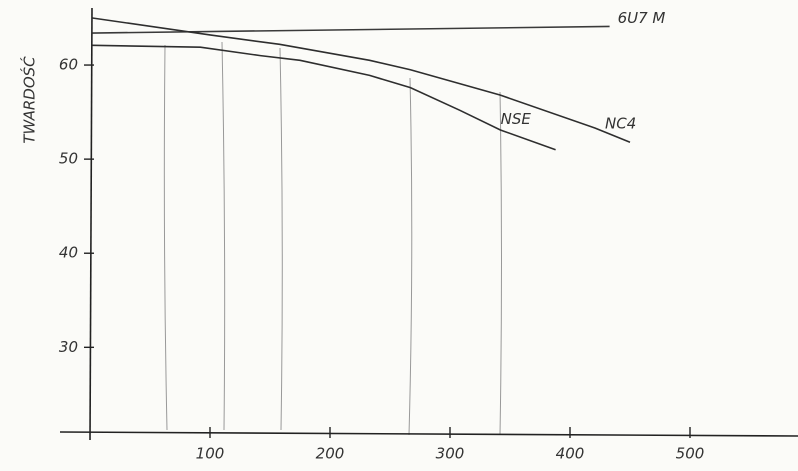  Describe the element at coordinates (68, 347) in the screenshot. I see `y-tick-label: 30` at that location.